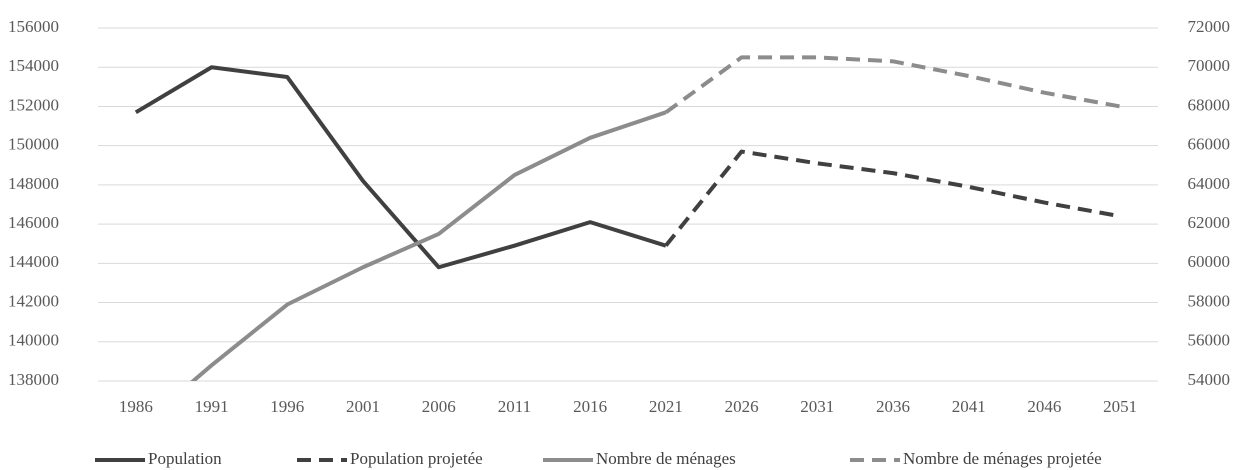 The width and height of the screenshot is (1239, 470). What do you see at coordinates (1120, 406) in the screenshot?
I see `x-tick-label: 2051` at bounding box center [1120, 406].